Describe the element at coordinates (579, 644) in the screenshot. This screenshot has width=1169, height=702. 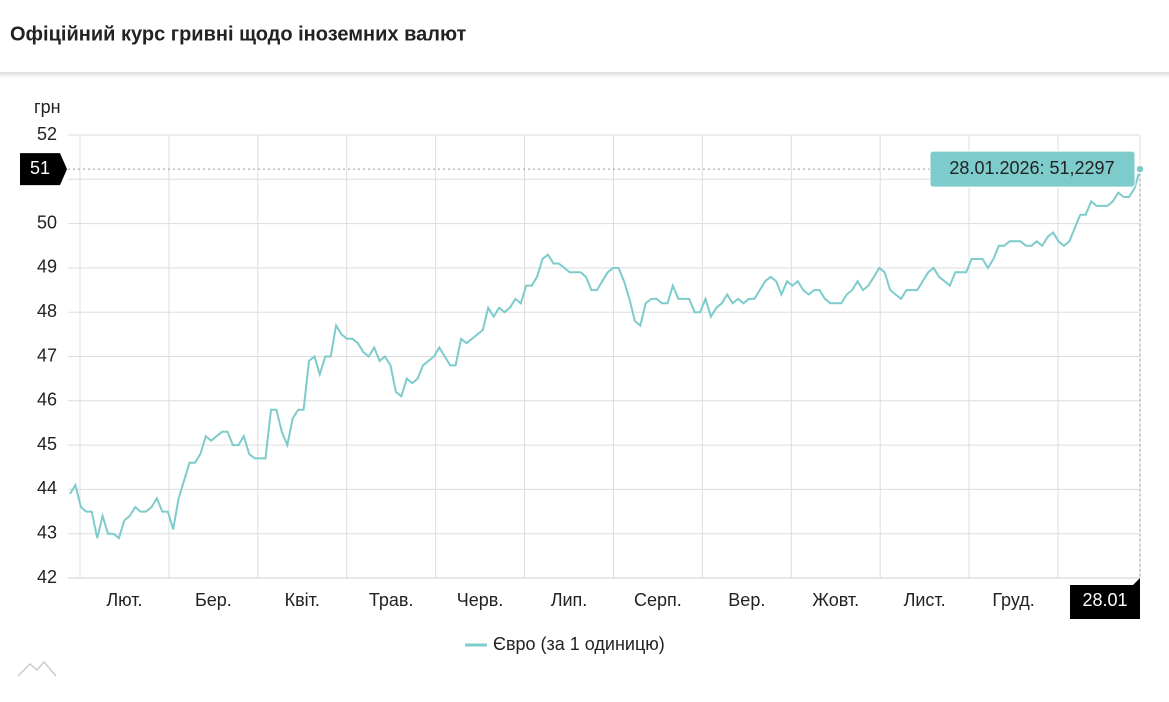
I see `legend-label: Євро (за 1 одиницю)` at that location.